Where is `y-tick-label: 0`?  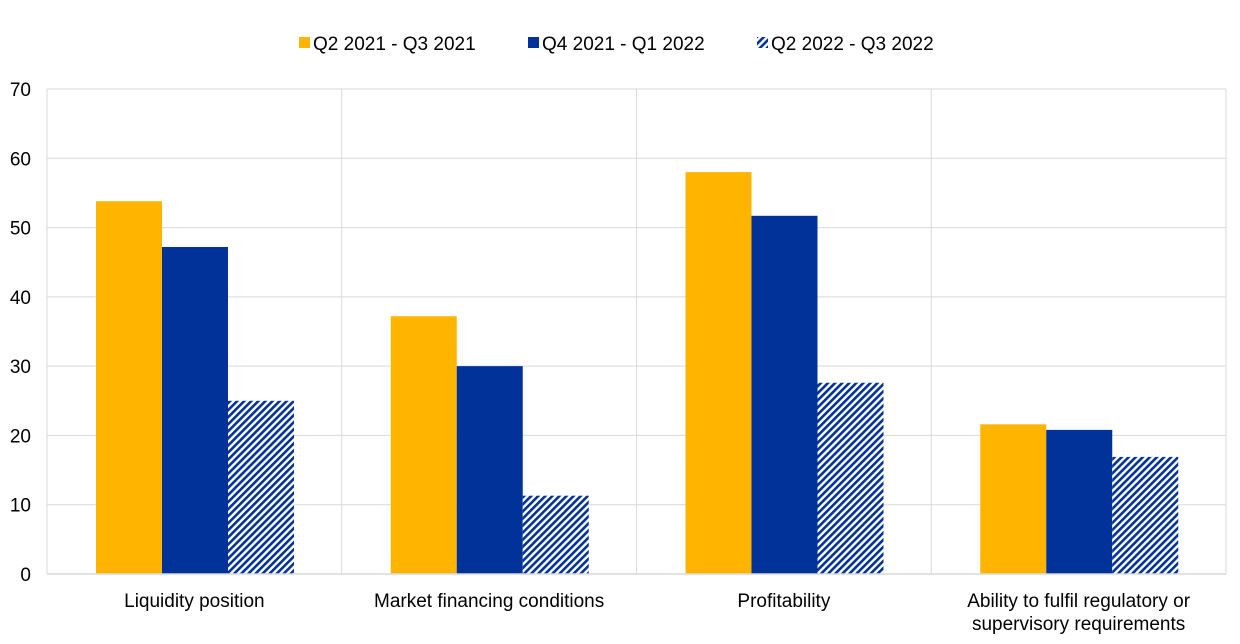
y-tick-label: 0 is located at coordinates (25, 575).